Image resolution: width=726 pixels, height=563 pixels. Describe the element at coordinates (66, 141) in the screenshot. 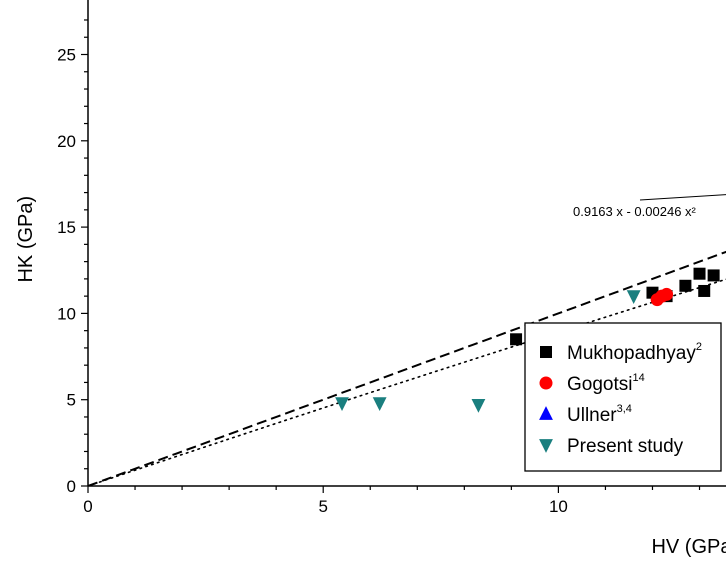

I see `y-tick-label: 20` at that location.